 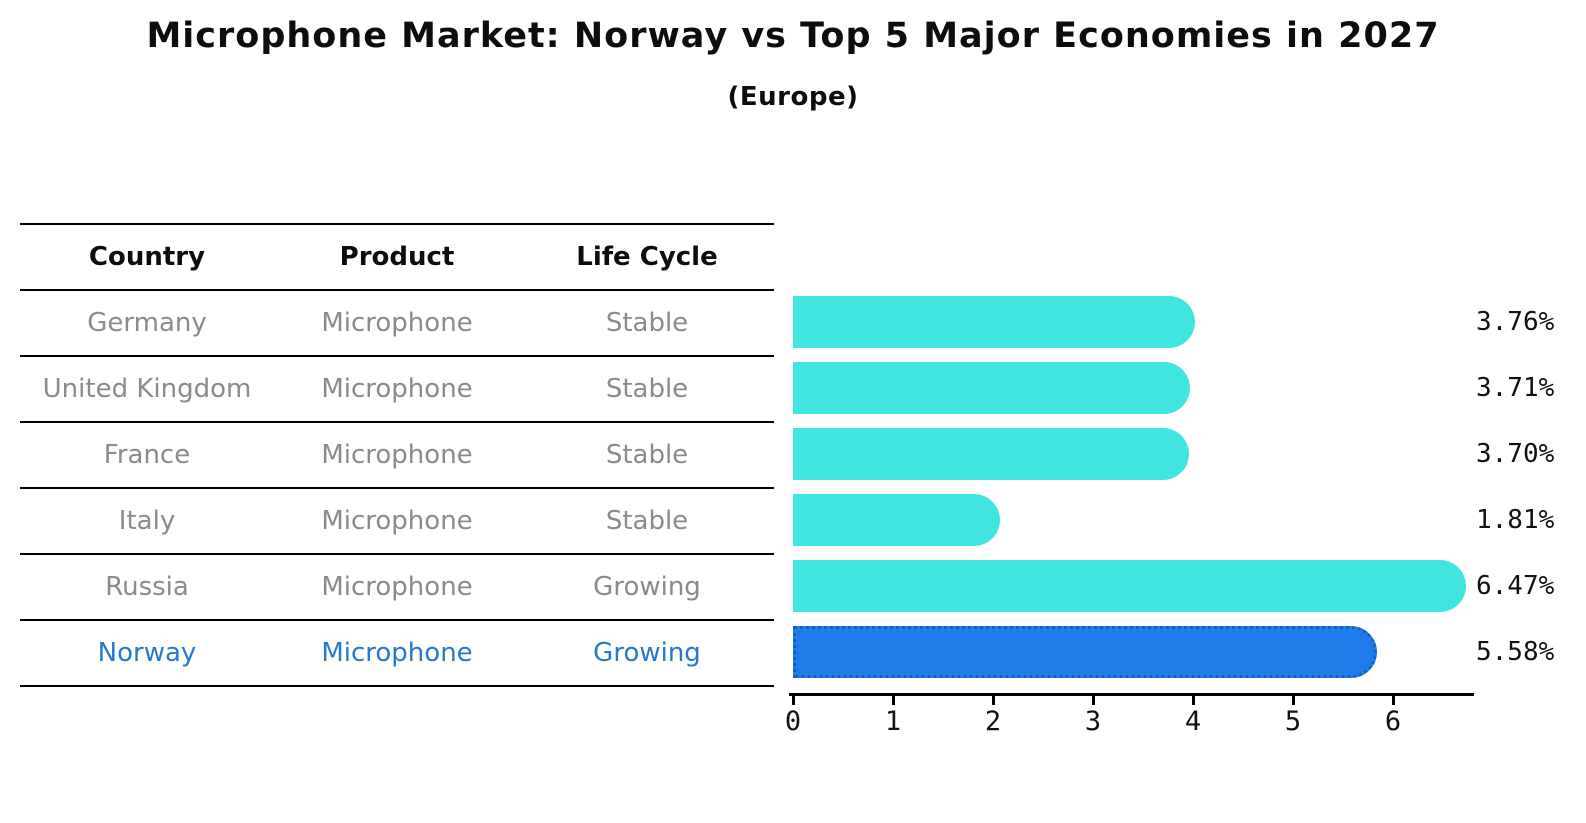 I want to click on table-row-france: France Microphone Stable, so click(x=397, y=456).